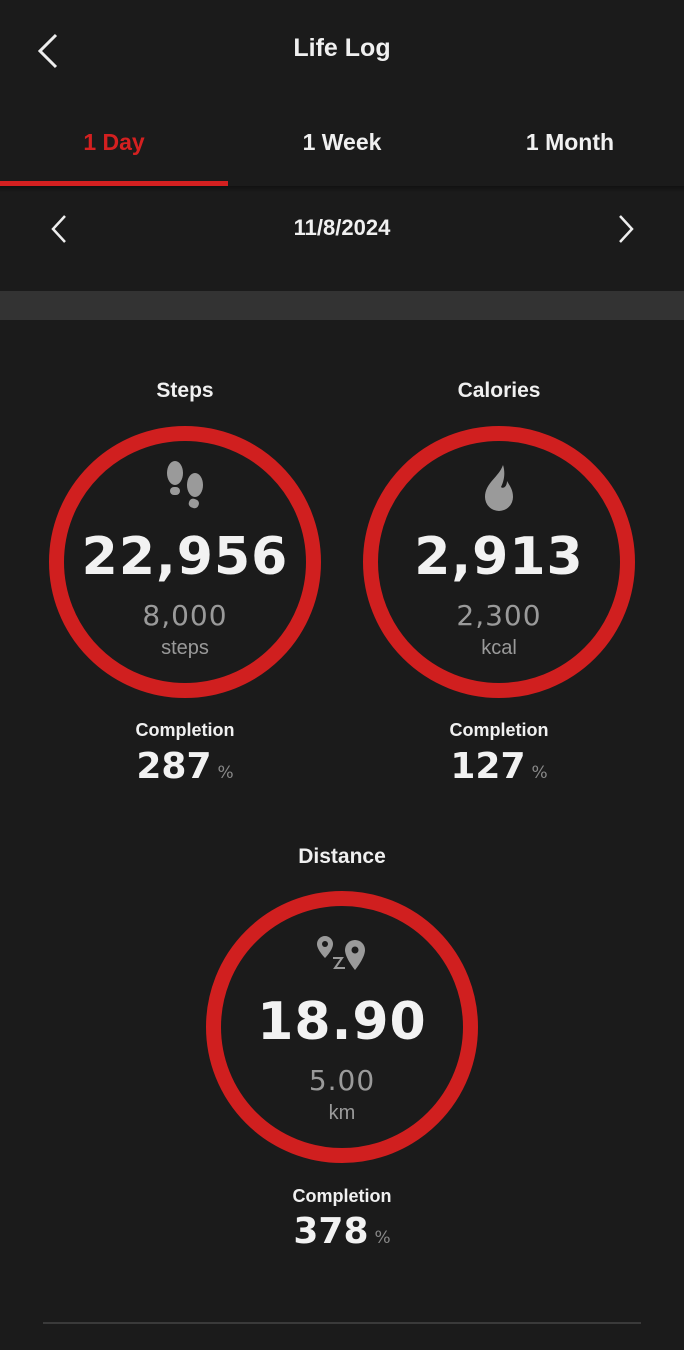  I want to click on distance-completion-label: Completion, so click(342, 1196).